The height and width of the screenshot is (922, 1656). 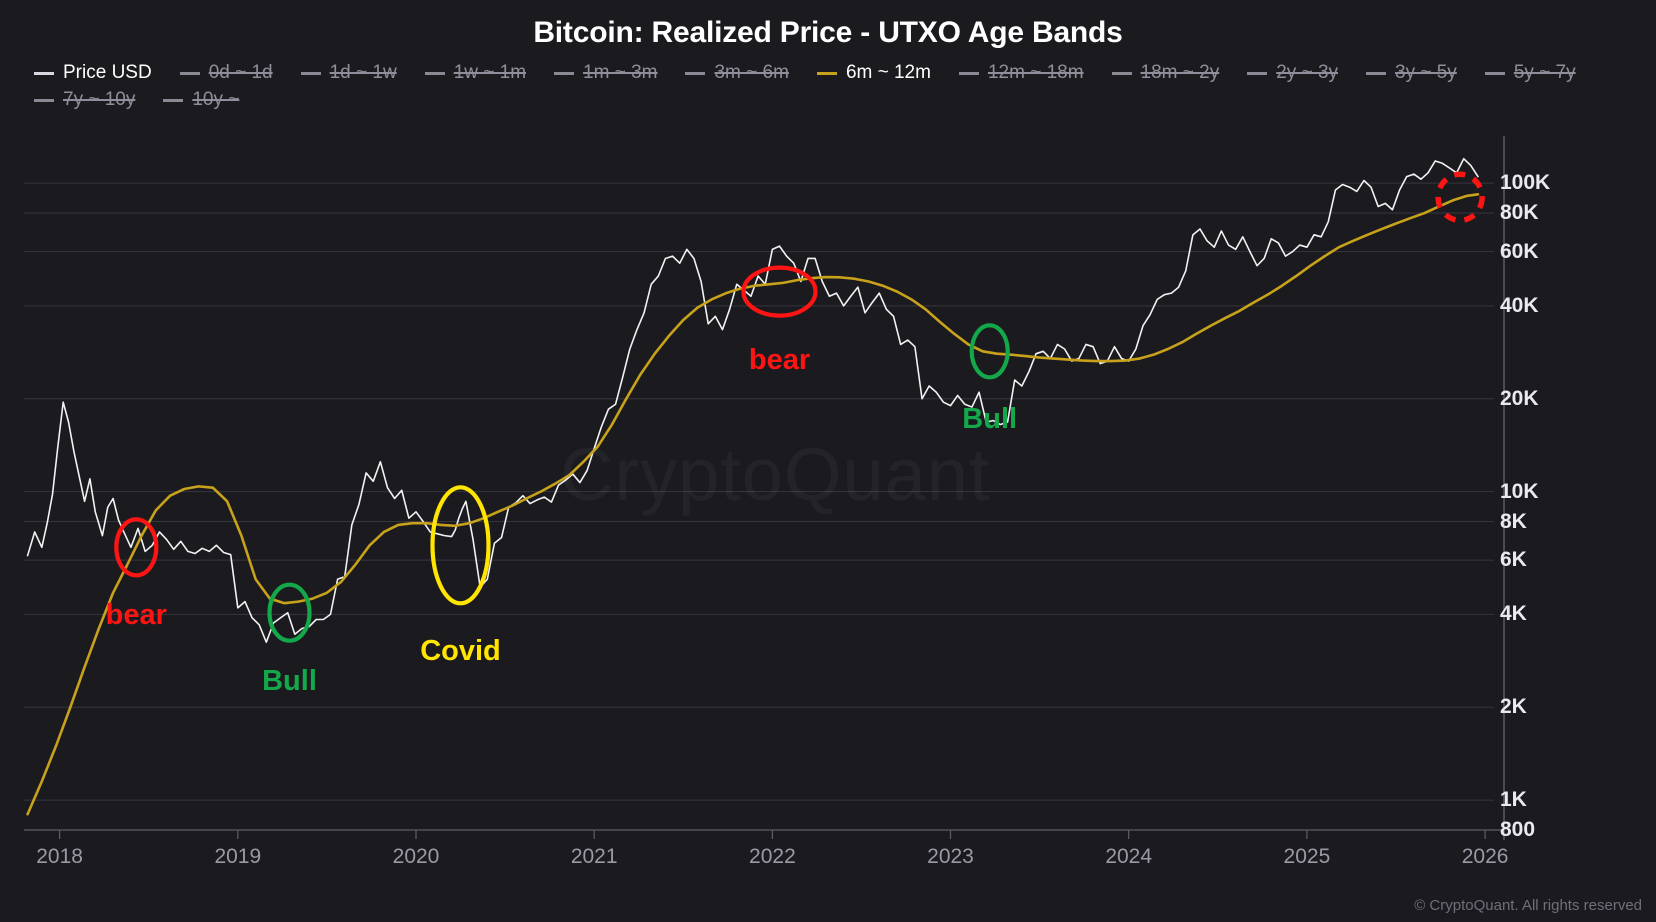 I want to click on legend-item-label: 3y ~ 5y, so click(x=1426, y=72).